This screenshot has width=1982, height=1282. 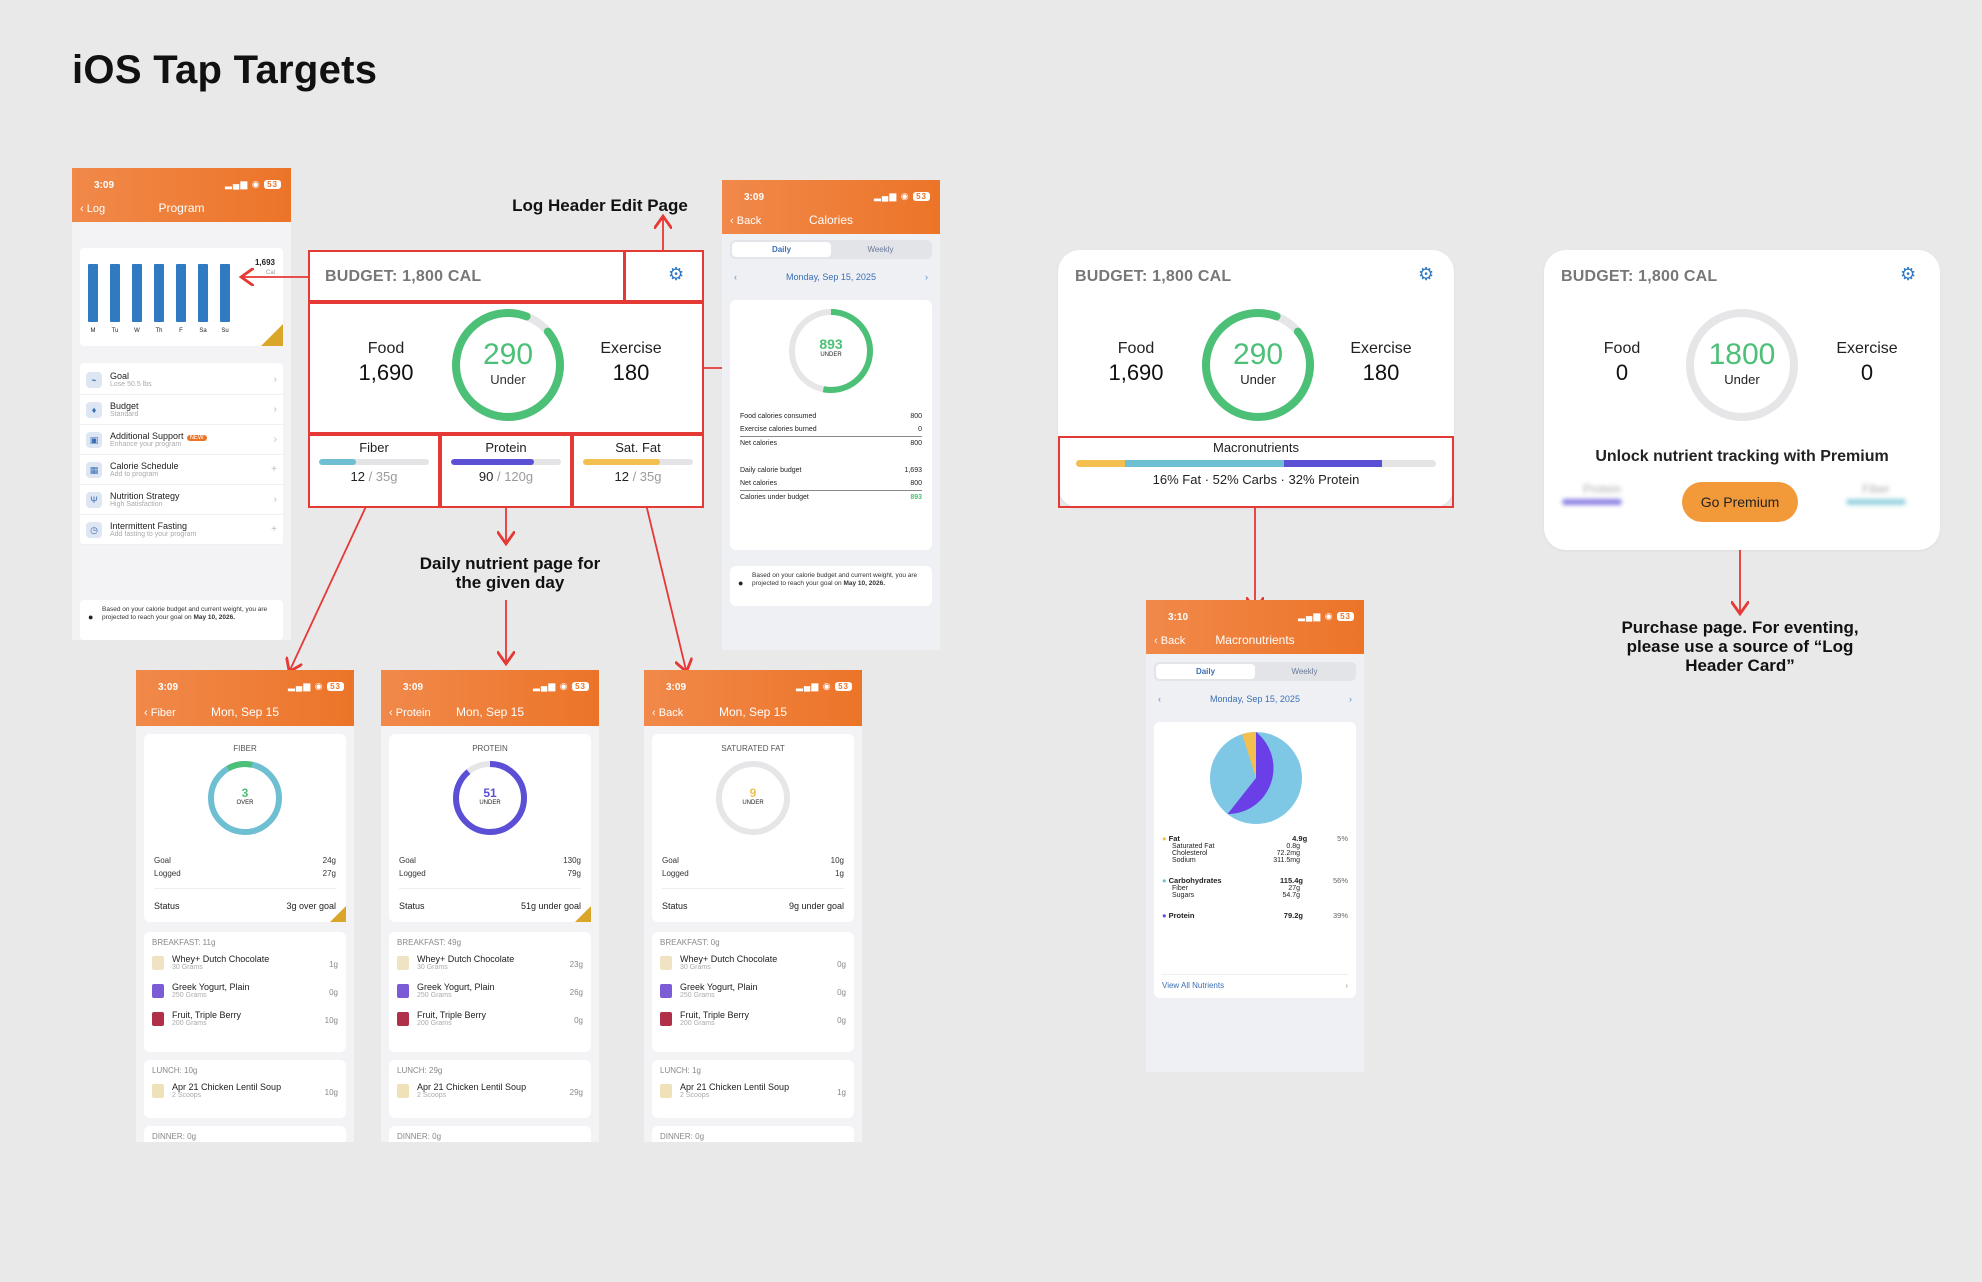 What do you see at coordinates (1236, 853) in the screenshot?
I see `macro-sub-row: Cholesterol 72.2mg` at bounding box center [1236, 853].